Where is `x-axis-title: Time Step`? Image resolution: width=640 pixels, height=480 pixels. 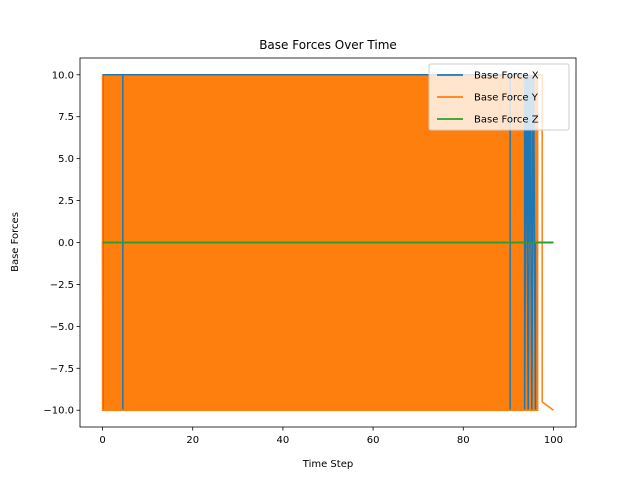
x-axis-title: Time Step is located at coordinates (327, 464).